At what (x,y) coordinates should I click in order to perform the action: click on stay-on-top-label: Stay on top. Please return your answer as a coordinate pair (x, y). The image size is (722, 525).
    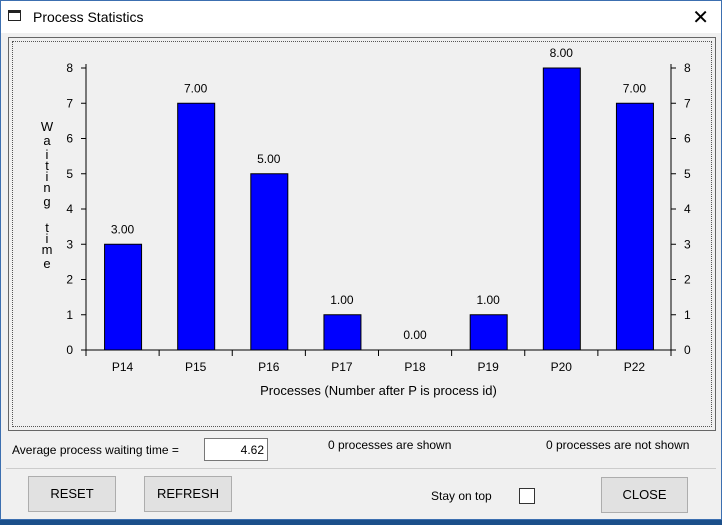
    Looking at the image, I should click on (461, 496).